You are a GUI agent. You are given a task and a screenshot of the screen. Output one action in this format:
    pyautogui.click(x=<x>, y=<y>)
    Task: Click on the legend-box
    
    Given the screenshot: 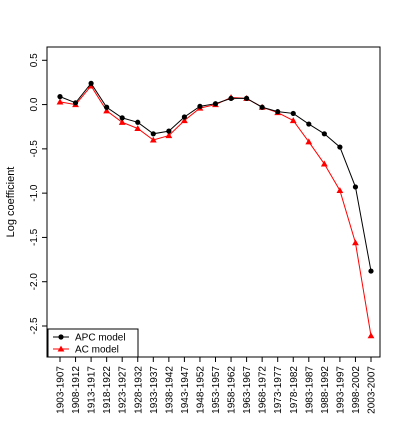 What is the action you would take?
    pyautogui.click(x=93, y=343)
    